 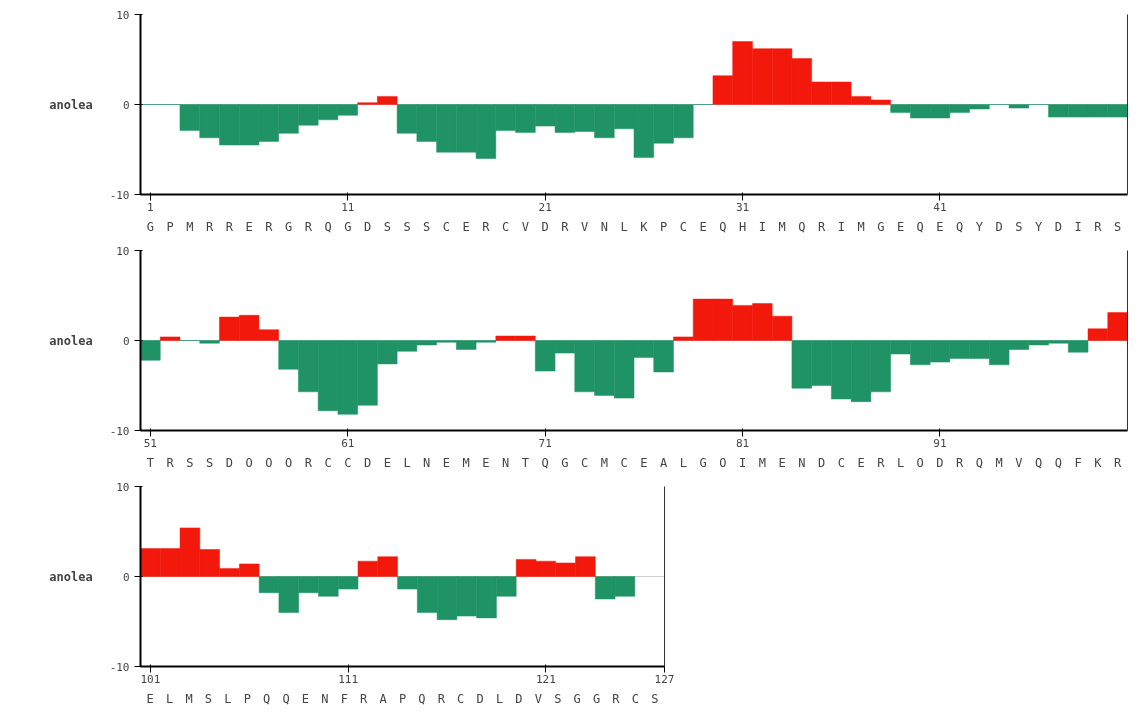 I want to click on x-tick-label: 31, so click(x=742, y=207).